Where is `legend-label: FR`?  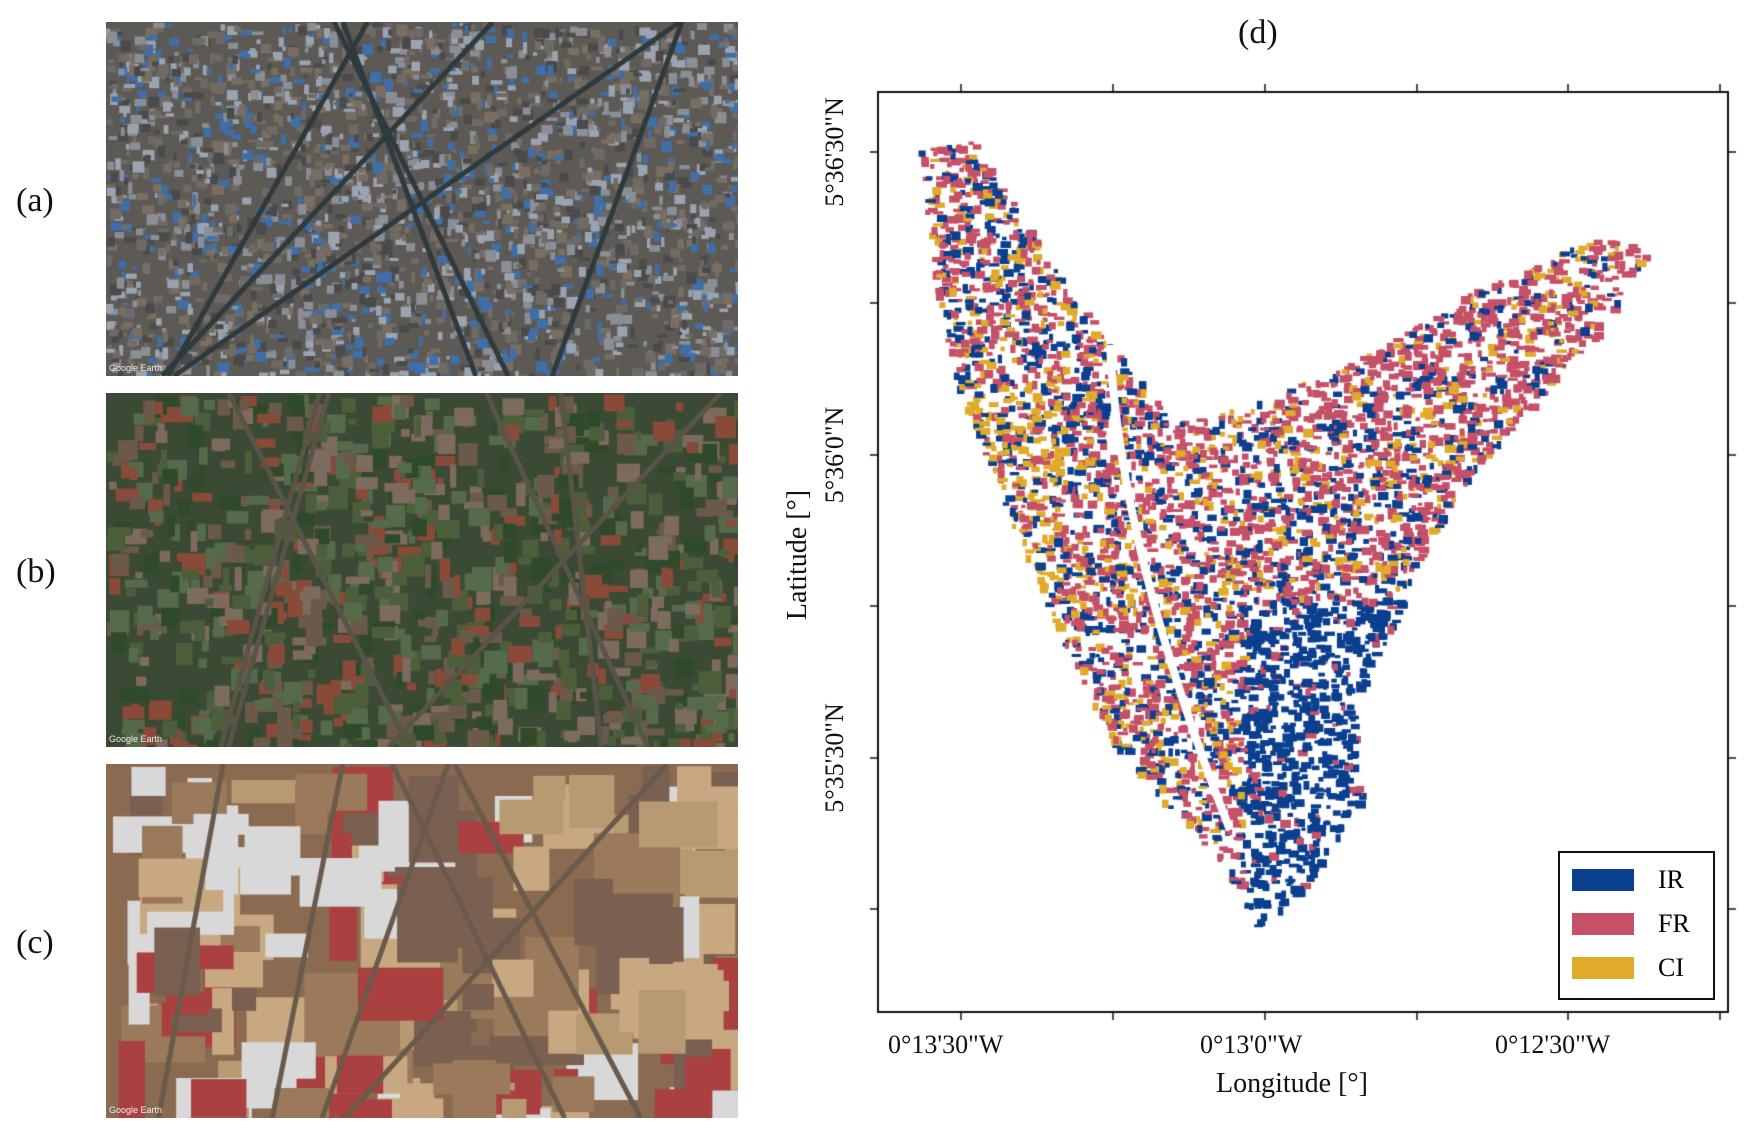
legend-label: FR is located at coordinates (1674, 923).